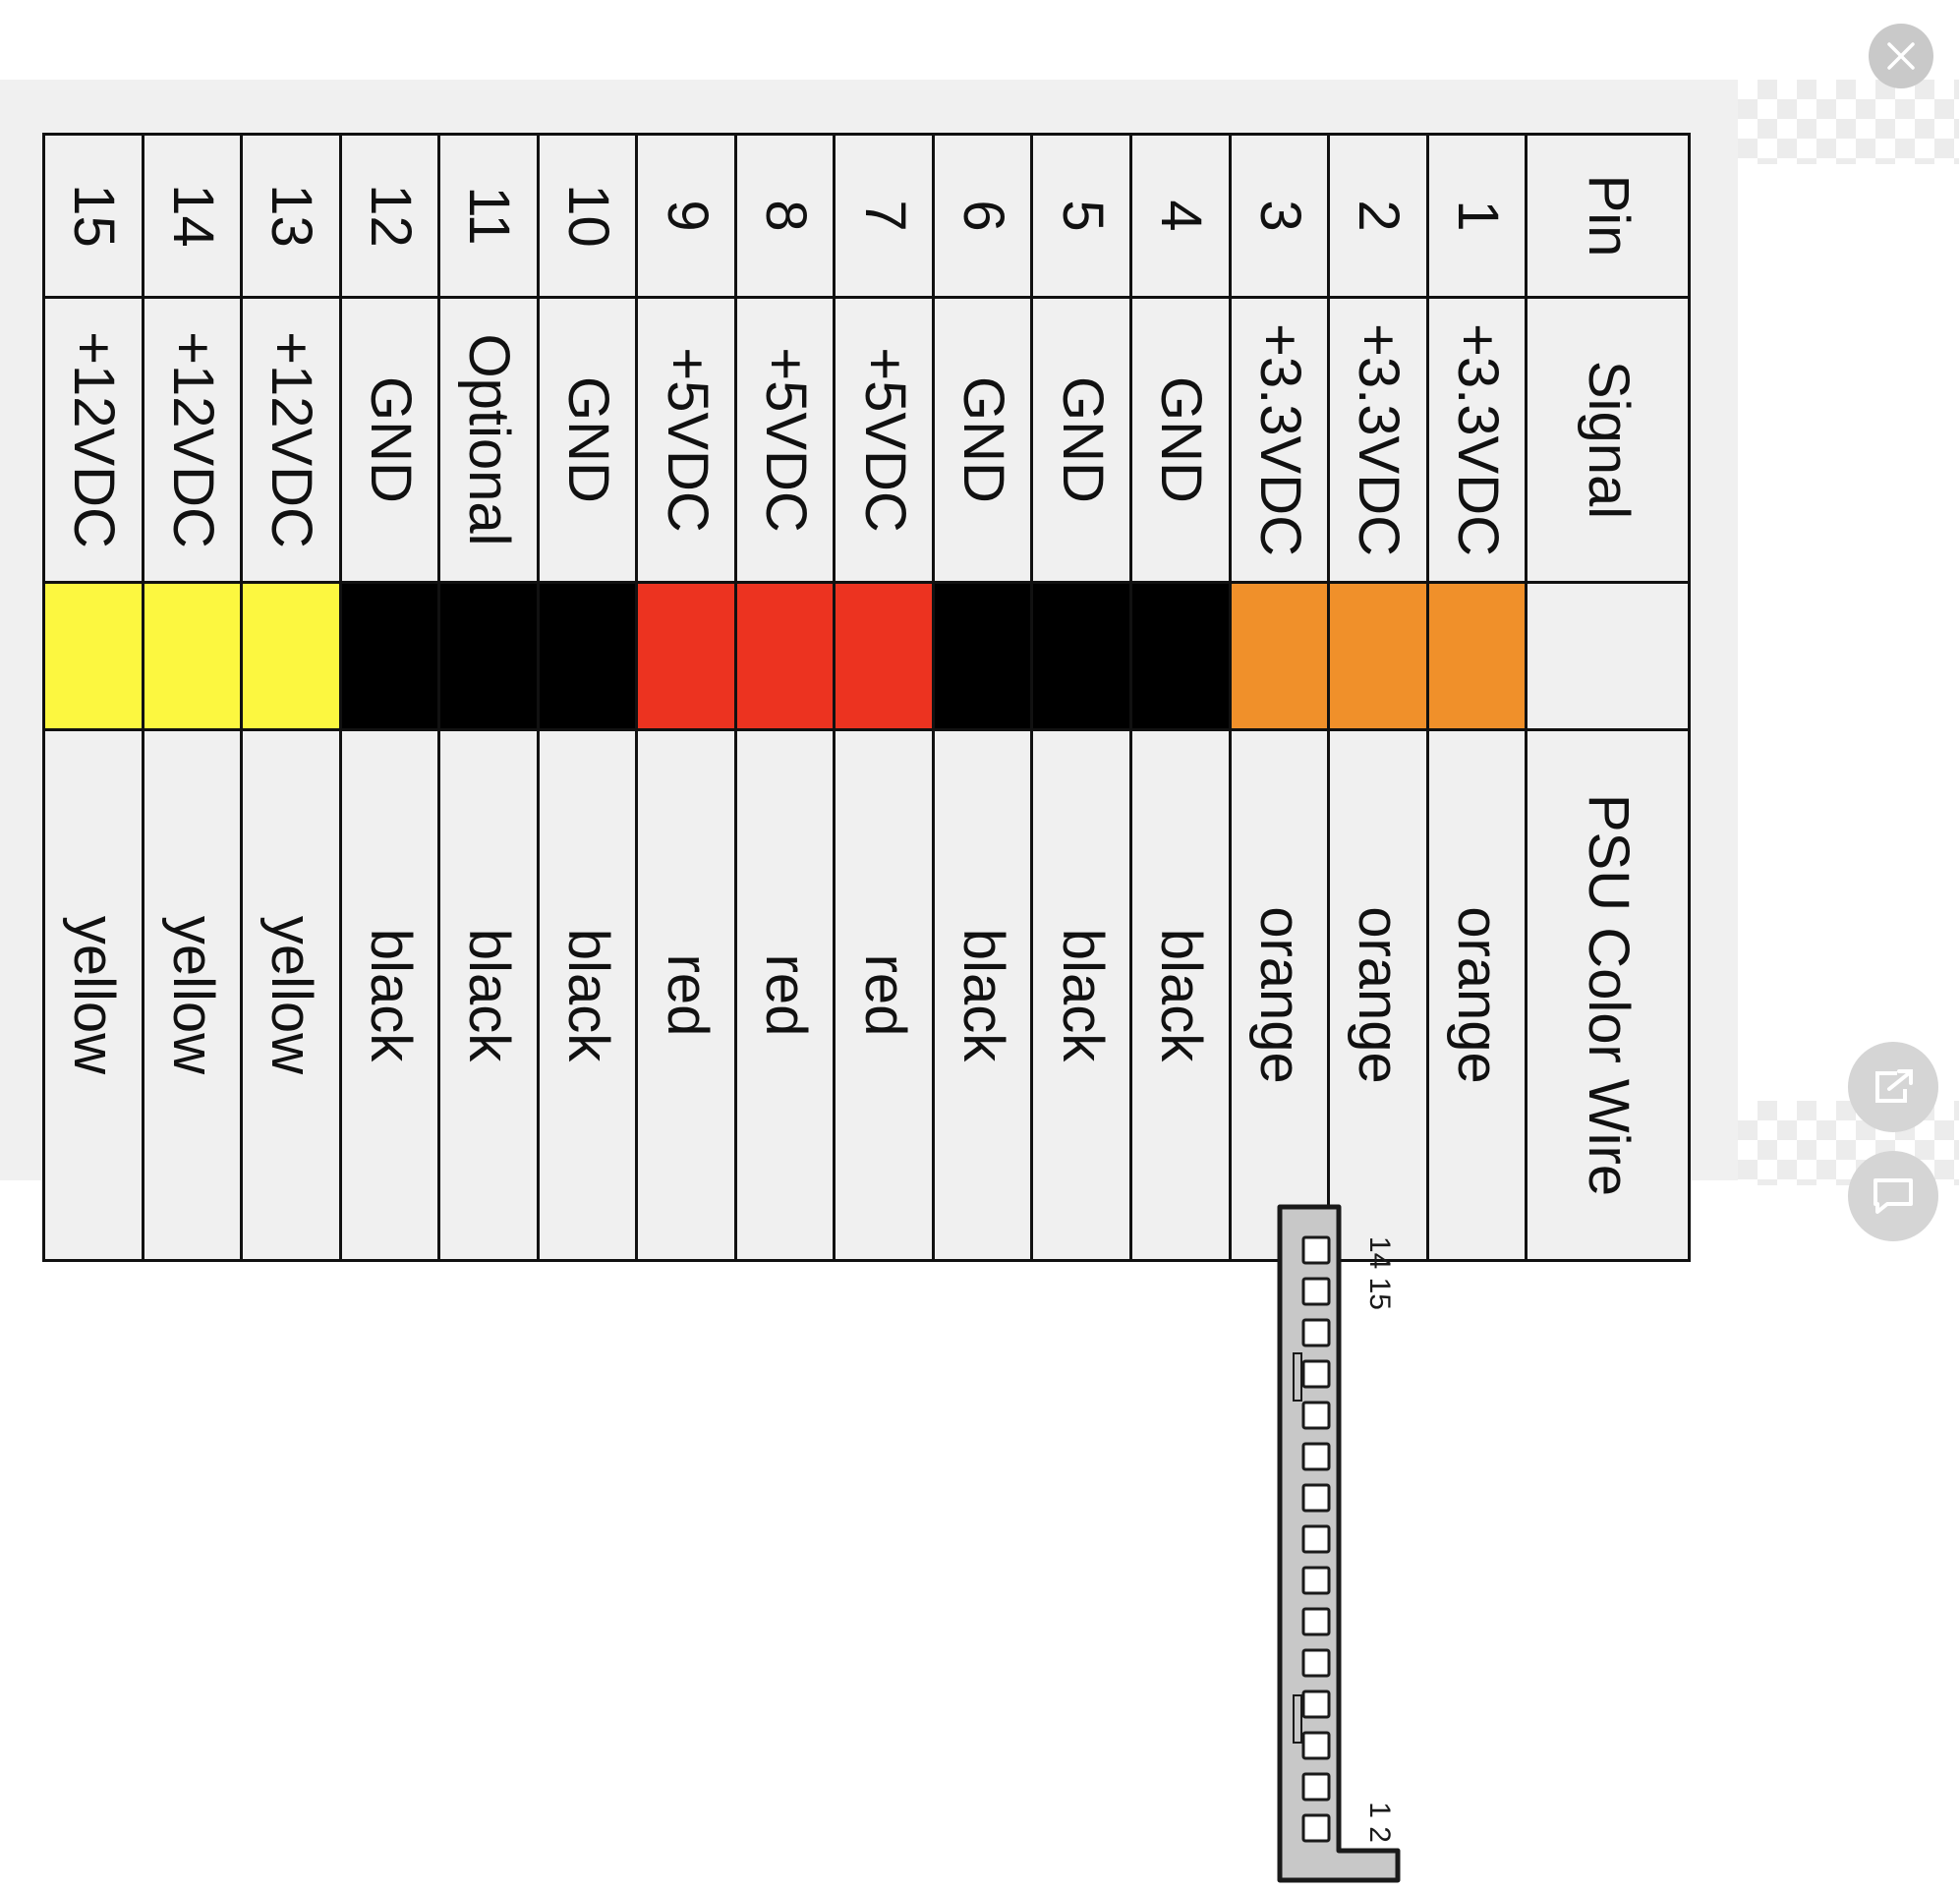  I want to click on table-row: 12 GND black, so click(390, 697).